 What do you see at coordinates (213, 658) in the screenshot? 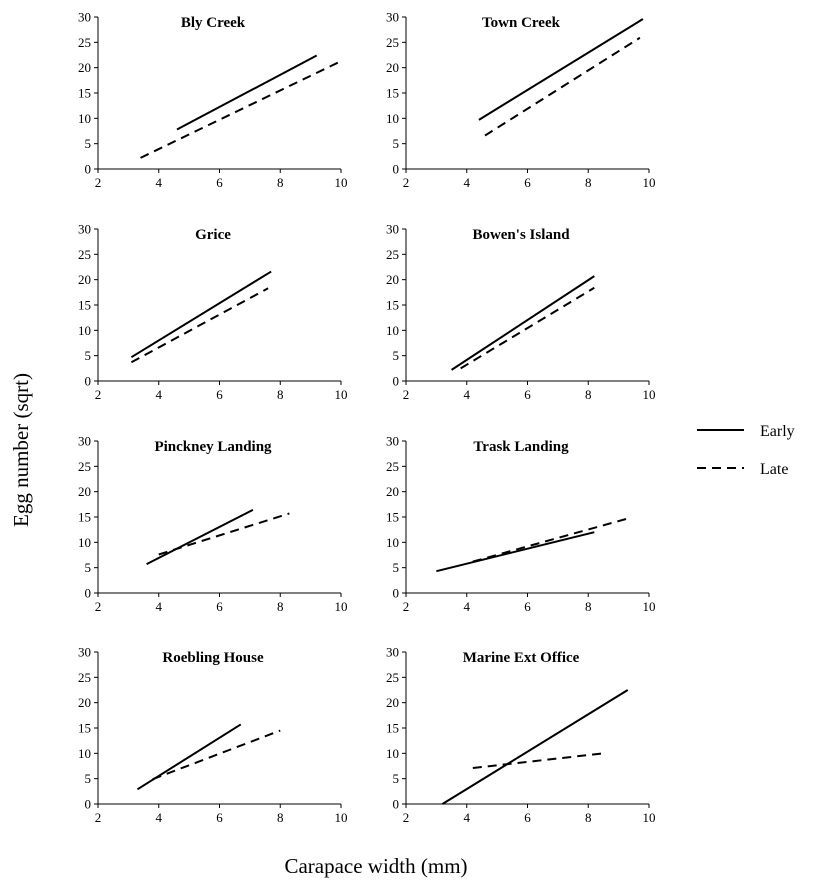
I see `panel-title: Roebling House` at bounding box center [213, 658].